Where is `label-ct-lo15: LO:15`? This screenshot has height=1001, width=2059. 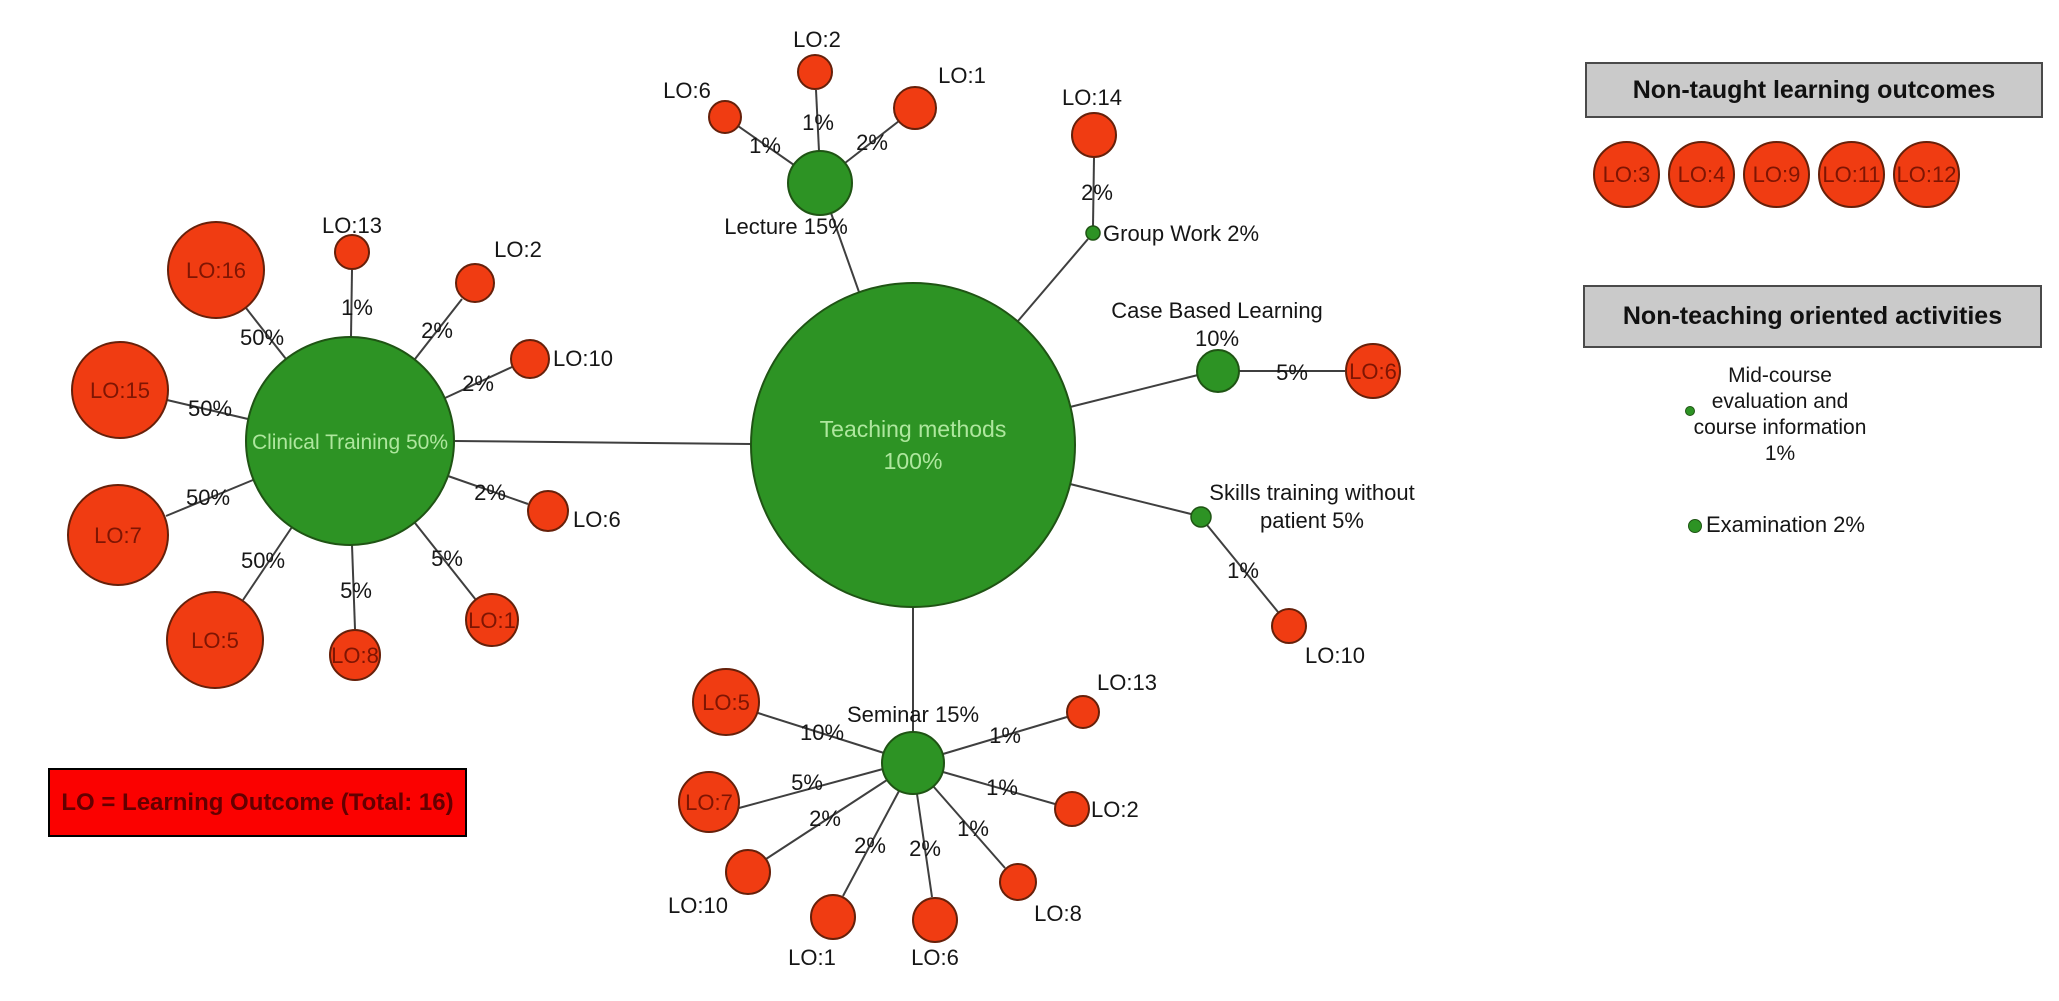
label-ct-lo15: LO:15 is located at coordinates (120, 390).